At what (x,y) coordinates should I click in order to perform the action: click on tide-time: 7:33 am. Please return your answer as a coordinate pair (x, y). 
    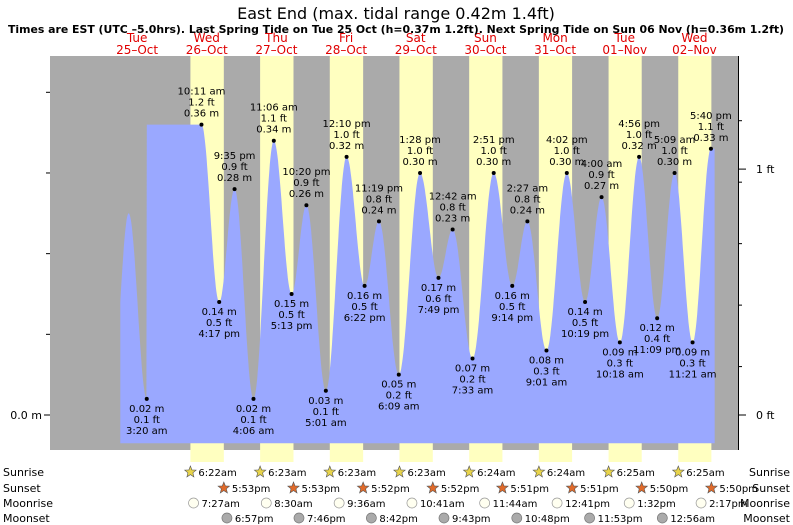
    Looking at the image, I should click on (473, 391).